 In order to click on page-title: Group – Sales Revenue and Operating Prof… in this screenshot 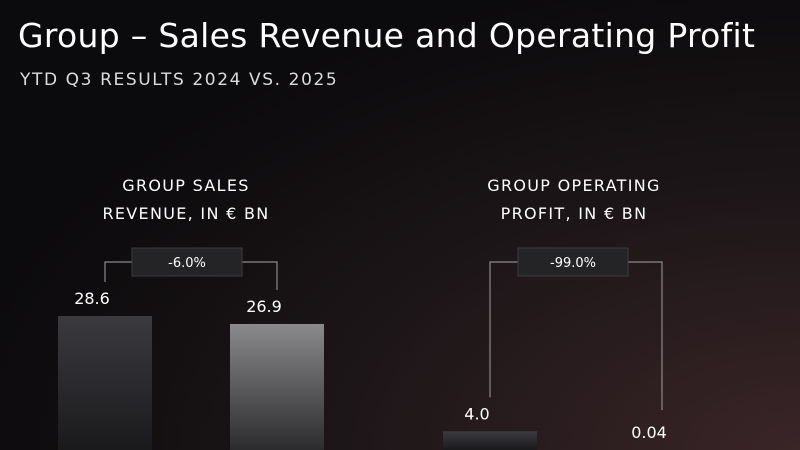, I will do `click(387, 35)`.